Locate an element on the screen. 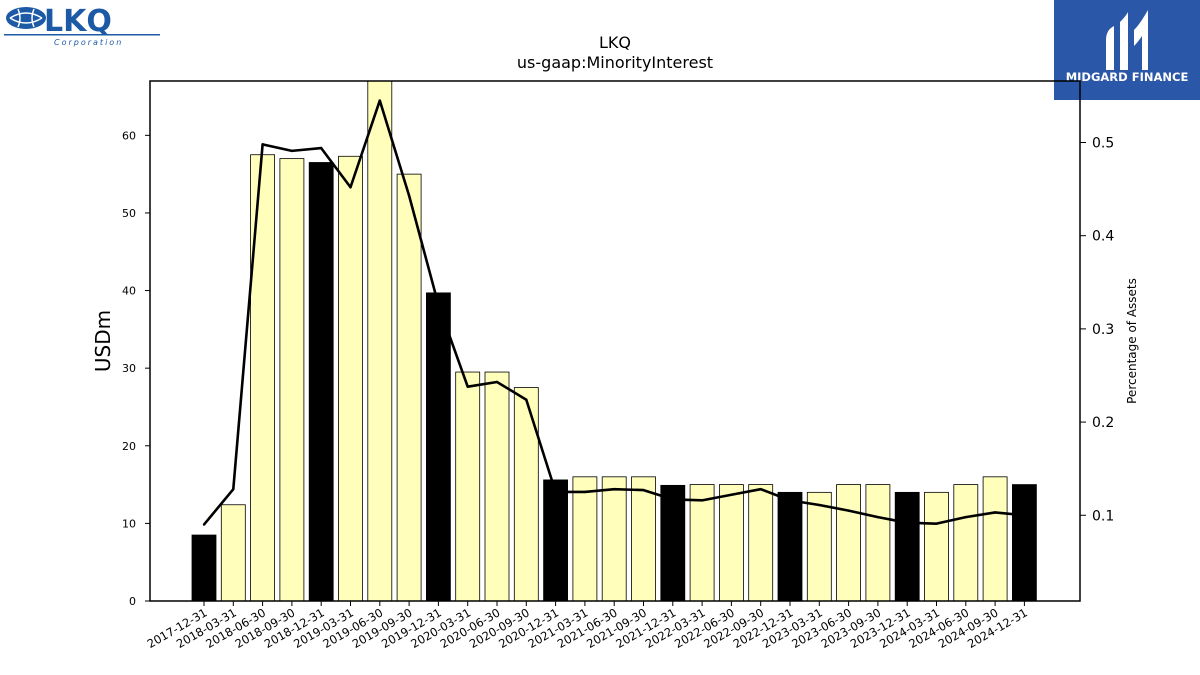 This screenshot has height=675, width=1200. lkq-logo-subtext: Corporation is located at coordinates (88, 42).